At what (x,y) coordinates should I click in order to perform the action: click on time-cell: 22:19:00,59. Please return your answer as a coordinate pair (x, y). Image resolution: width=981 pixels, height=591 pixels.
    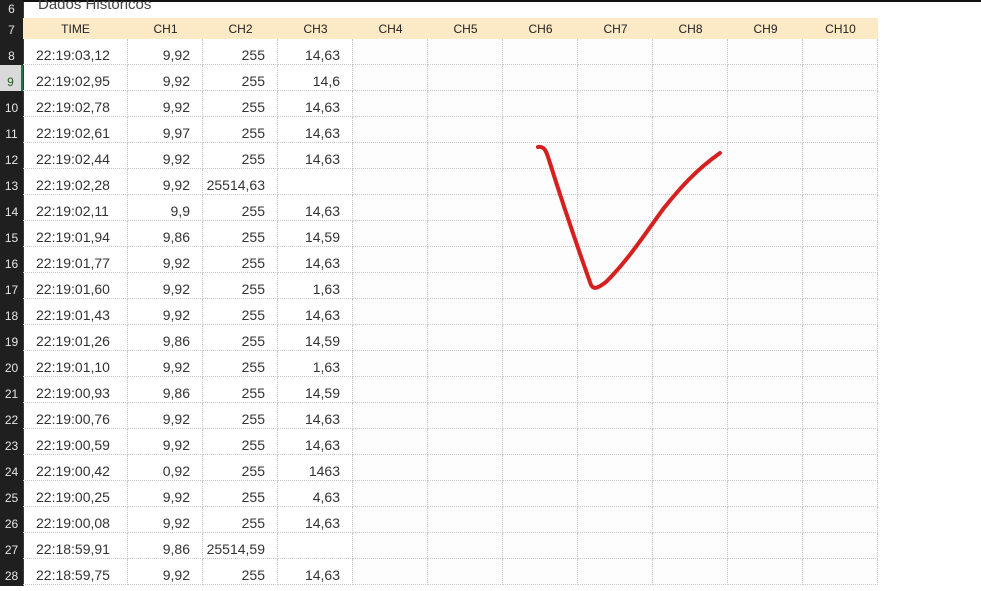
    Looking at the image, I should click on (75, 442).